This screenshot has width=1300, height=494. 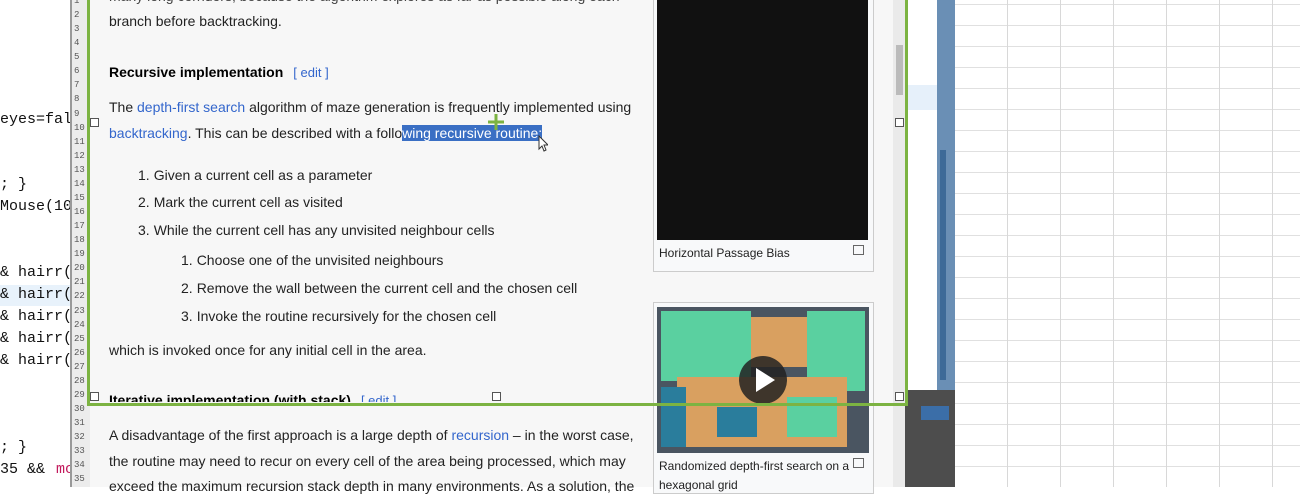 What do you see at coordinates (79, 183) in the screenshot?
I see `line-number: 14` at bounding box center [79, 183].